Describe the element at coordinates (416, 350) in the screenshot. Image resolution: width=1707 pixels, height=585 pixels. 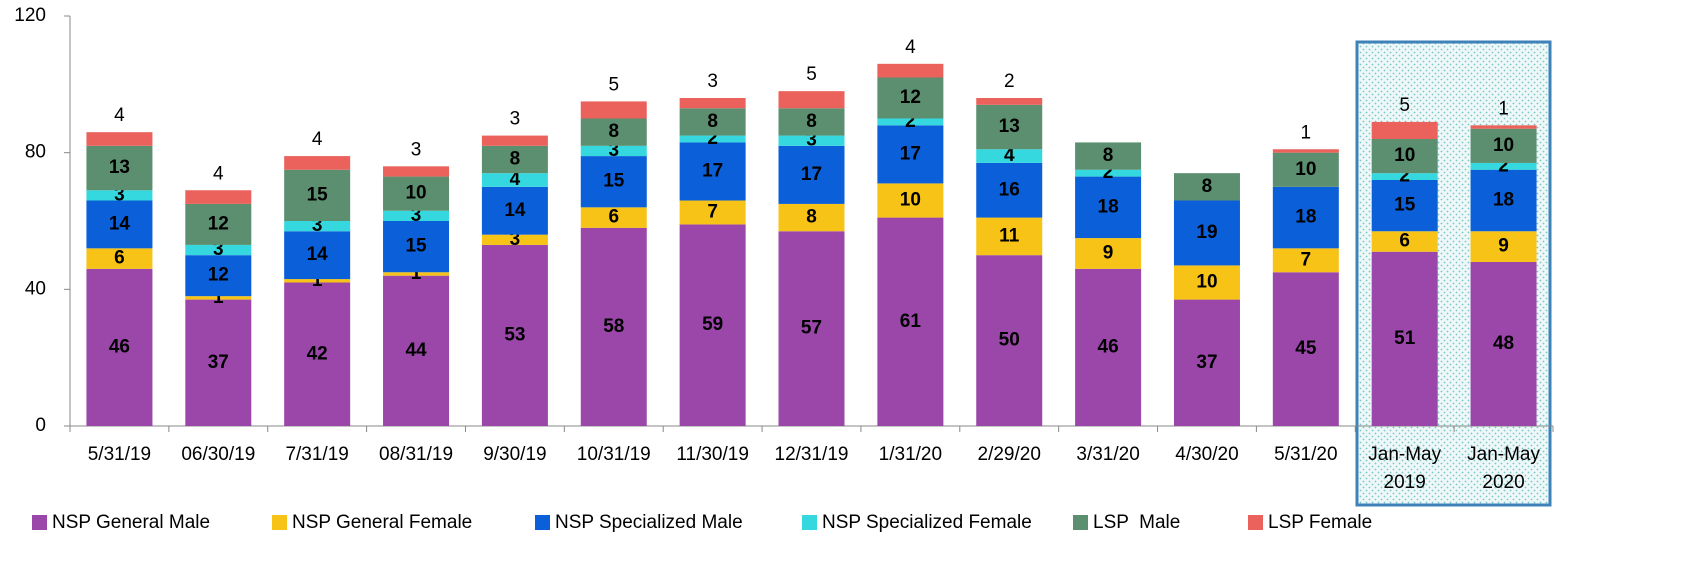
I see `value-label: 44` at that location.